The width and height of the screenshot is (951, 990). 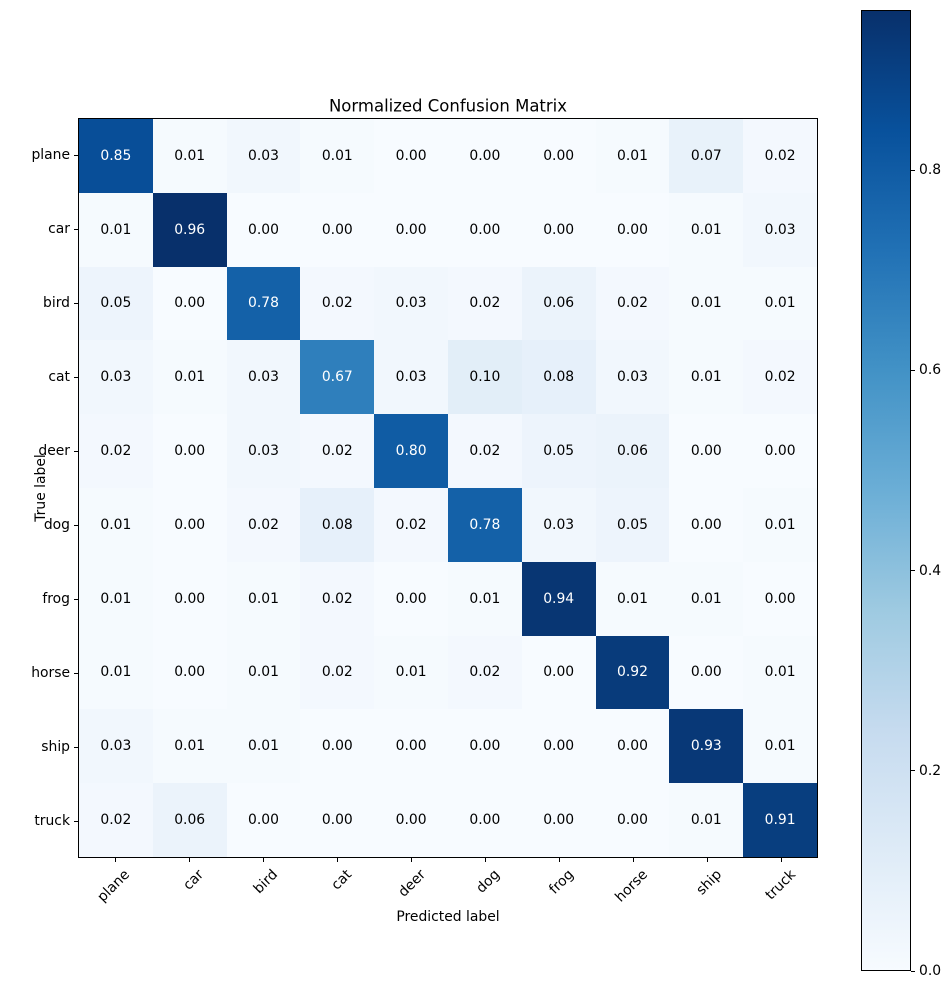 I want to click on matrix-cell: 0.08, so click(x=337, y=525).